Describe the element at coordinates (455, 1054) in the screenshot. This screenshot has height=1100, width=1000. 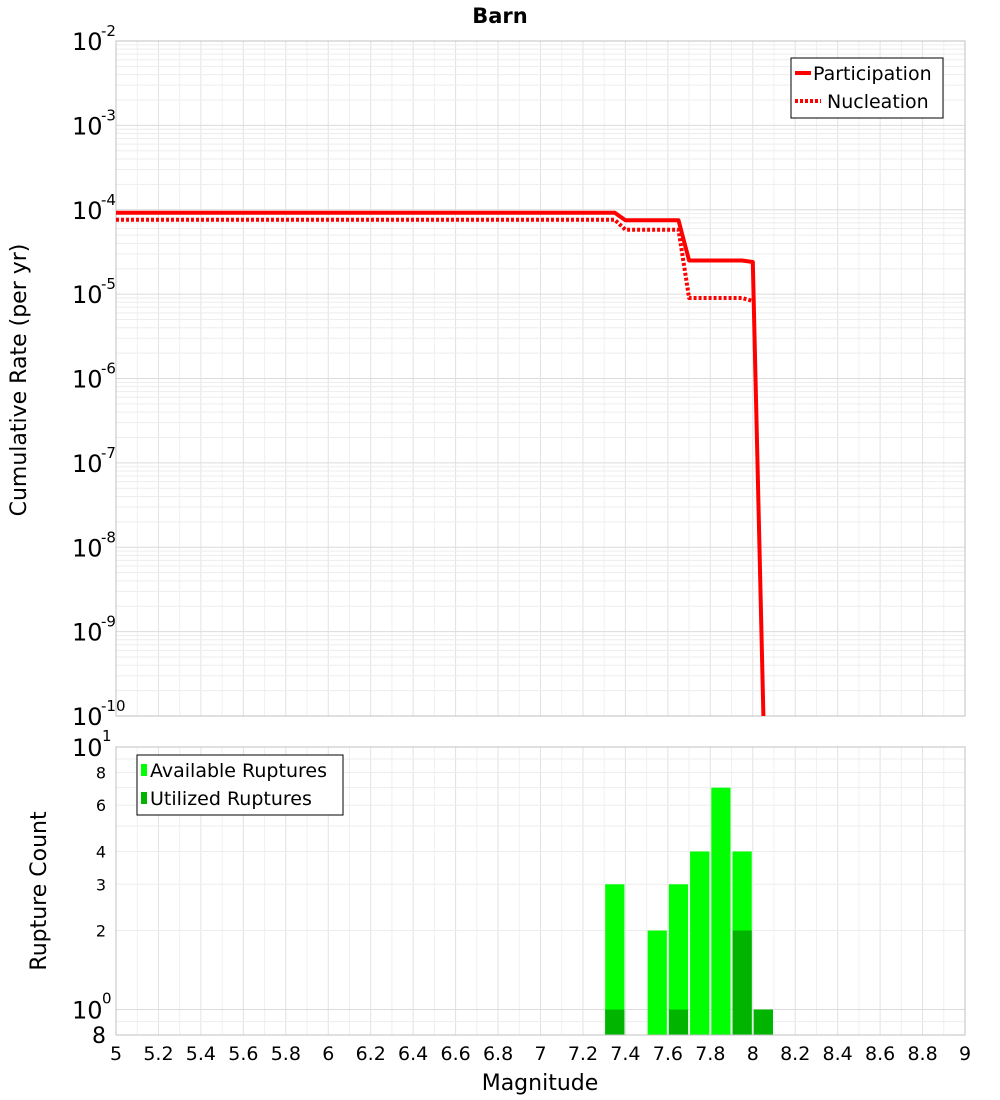
I see `x-tick-label: 6.6` at that location.